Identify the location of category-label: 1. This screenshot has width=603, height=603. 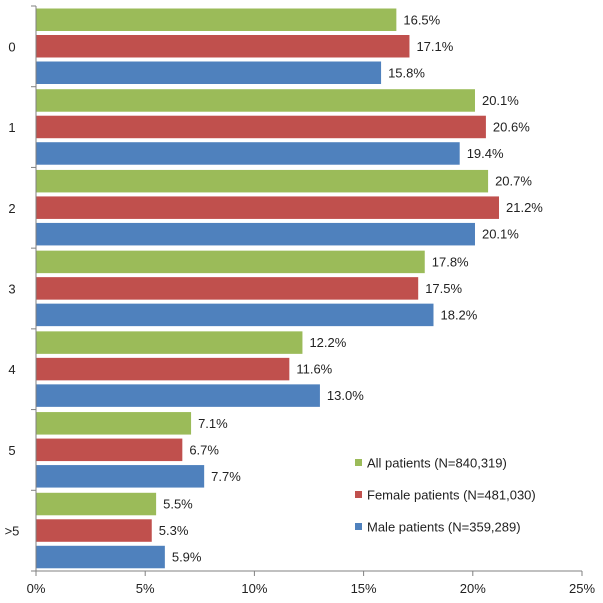
(11, 127).